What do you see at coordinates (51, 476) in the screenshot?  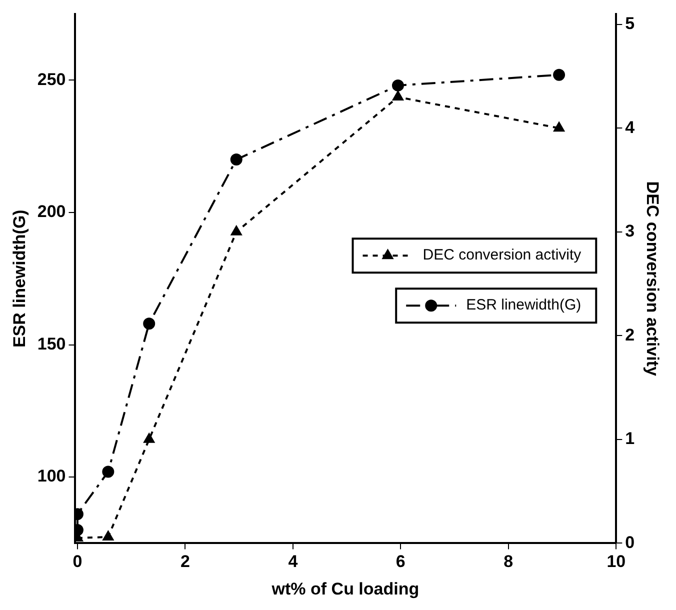 I see `y-tick-label: 100` at bounding box center [51, 476].